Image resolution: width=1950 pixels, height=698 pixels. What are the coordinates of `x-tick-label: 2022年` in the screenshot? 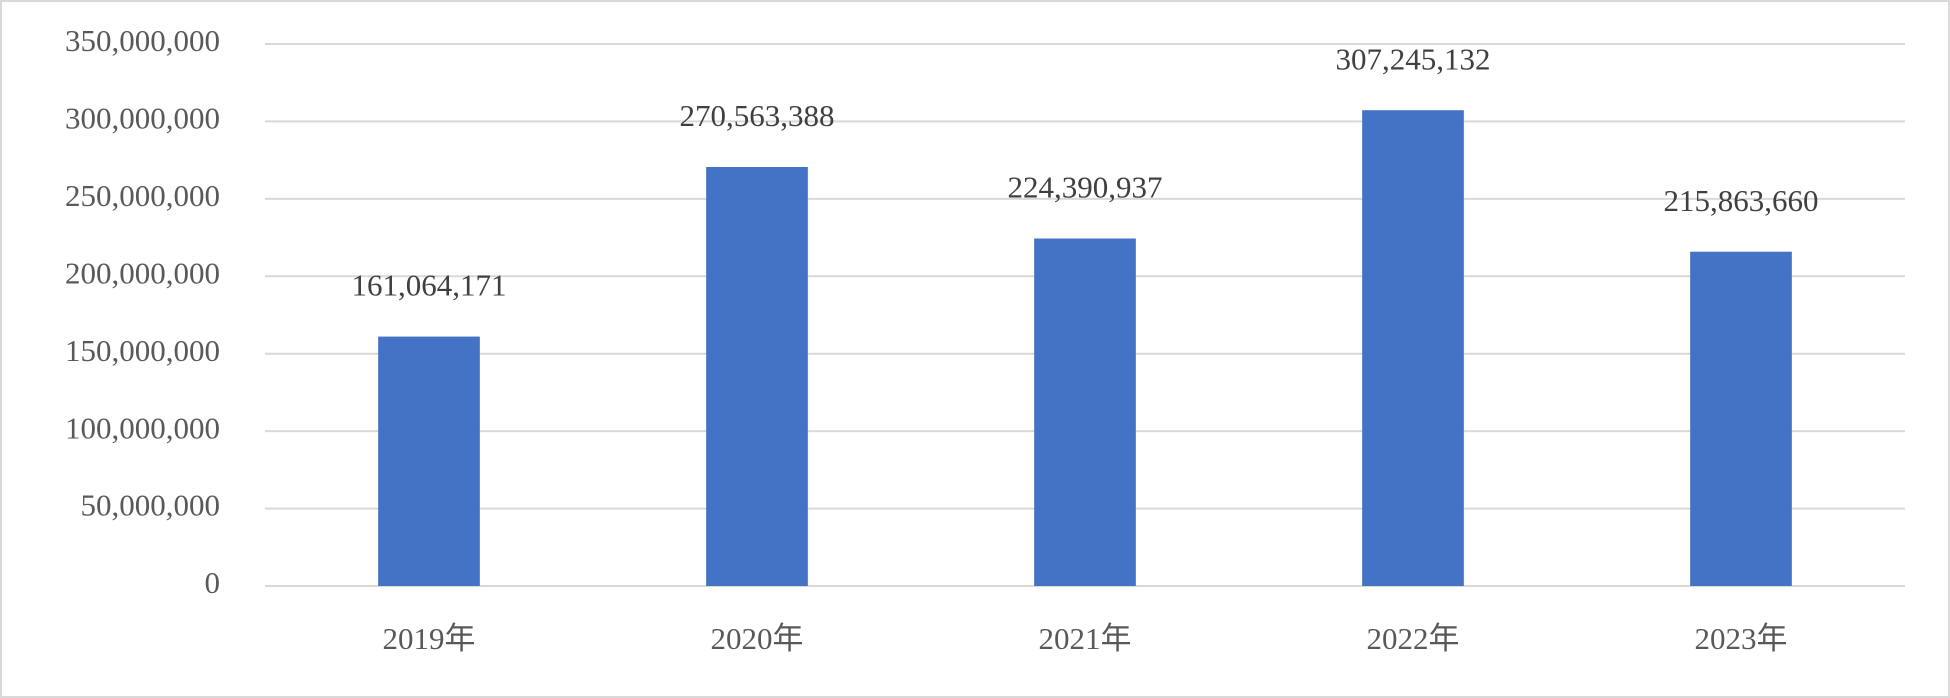 It's located at (1413, 638).